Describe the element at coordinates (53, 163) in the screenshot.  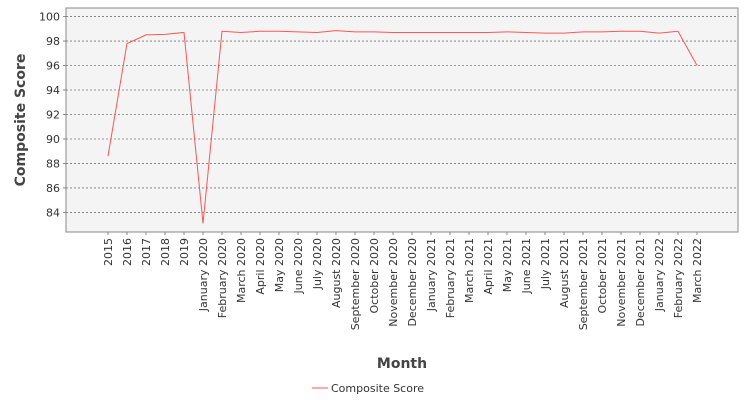
I see `y-tick-label: 88` at that location.